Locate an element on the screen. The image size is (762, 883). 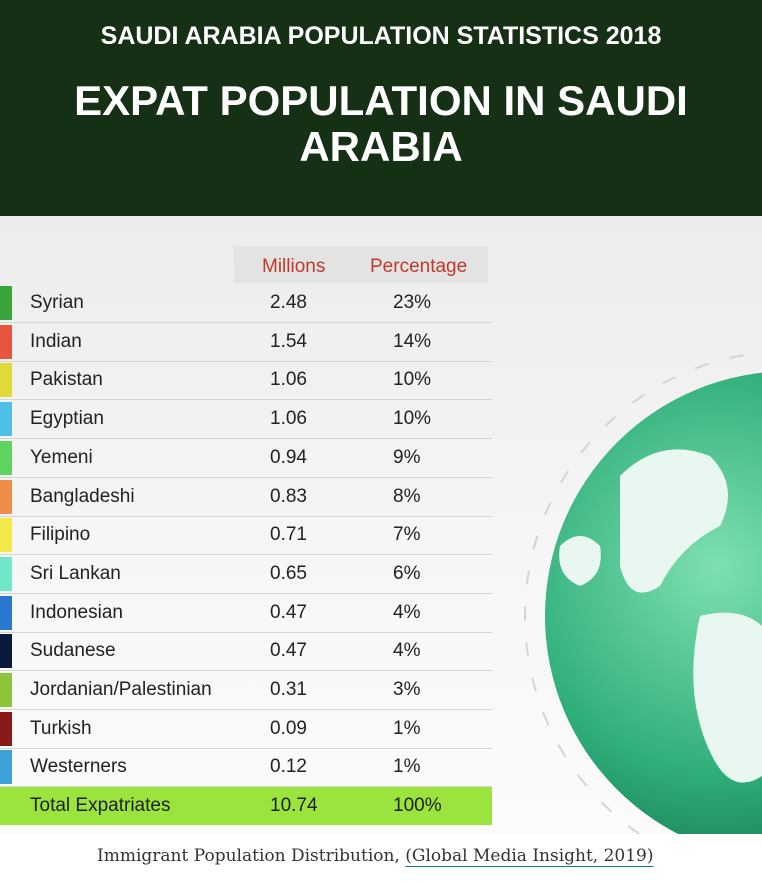
table-row: Yemeni 0.94 9% is located at coordinates (246, 458).